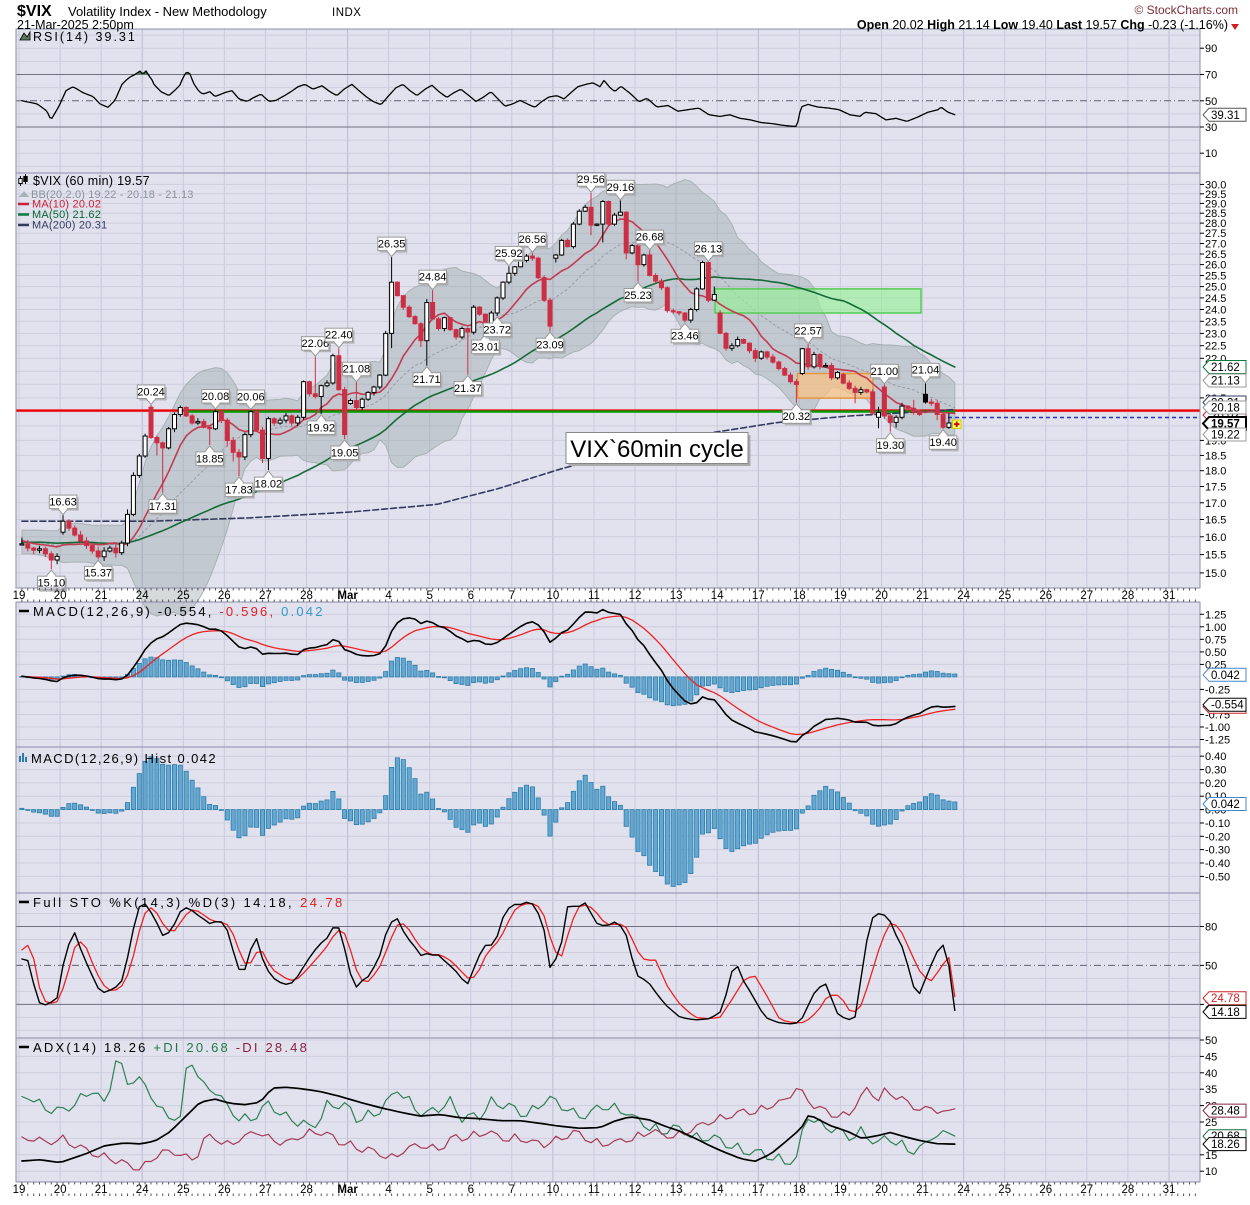 The width and height of the screenshot is (1250, 1205). I want to click on svg-text: 23.5, so click(1215, 322).